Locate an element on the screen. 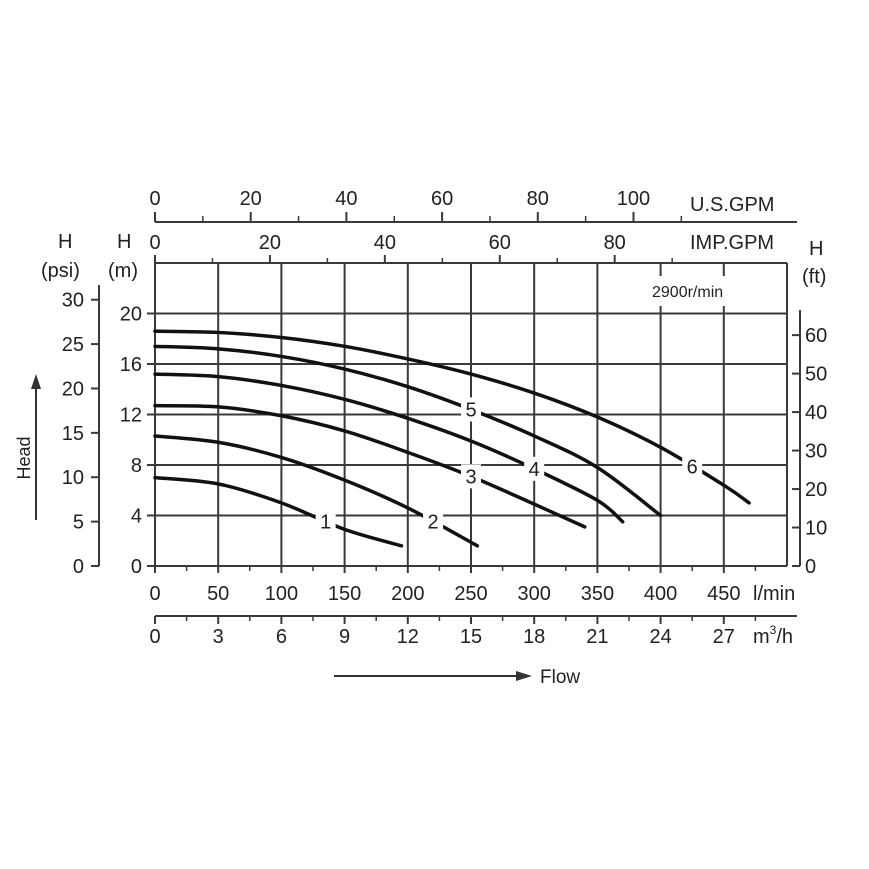 Image resolution: width=869 pixels, height=869 pixels. ft-tick-label: 20 is located at coordinates (816, 490).